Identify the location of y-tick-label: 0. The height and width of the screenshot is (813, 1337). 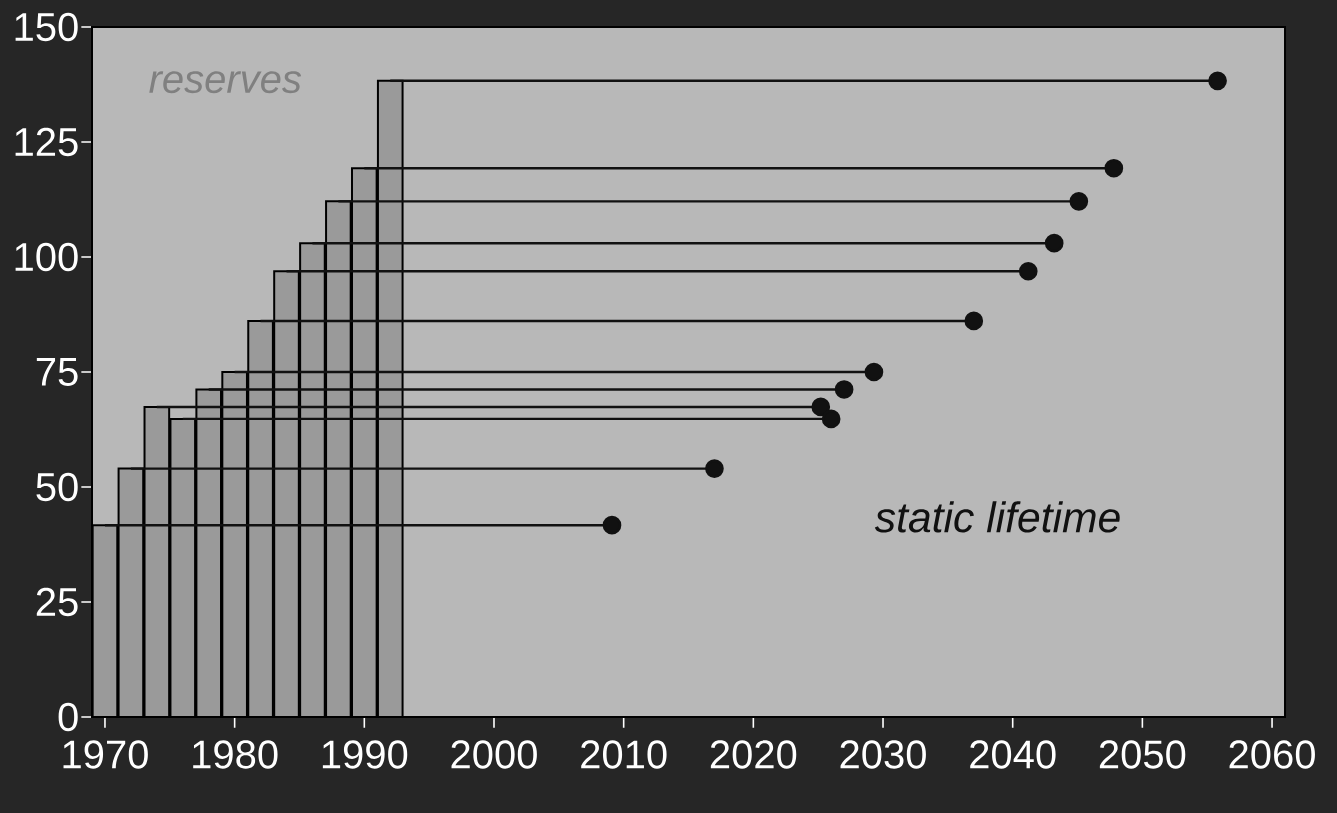
(68, 717).